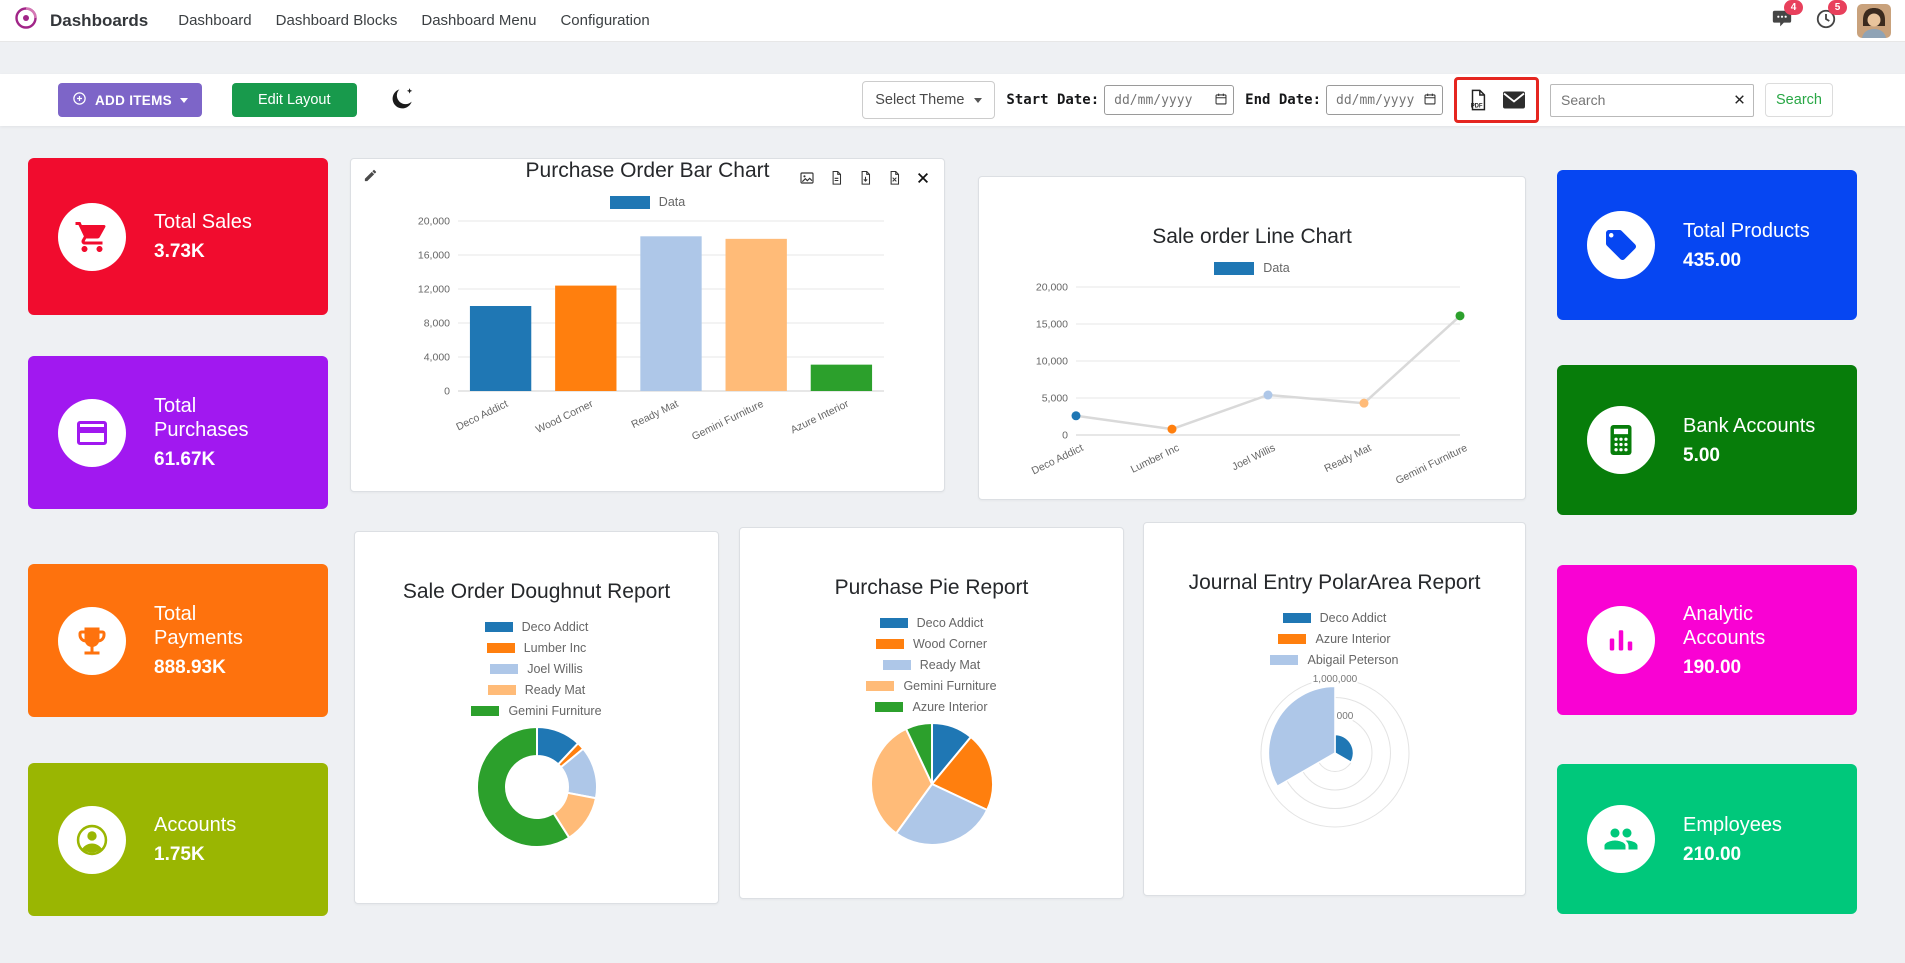 The height and width of the screenshot is (963, 1905). Describe the element at coordinates (1052, 325) in the screenshot. I see `svg-text: 15,000` at that location.